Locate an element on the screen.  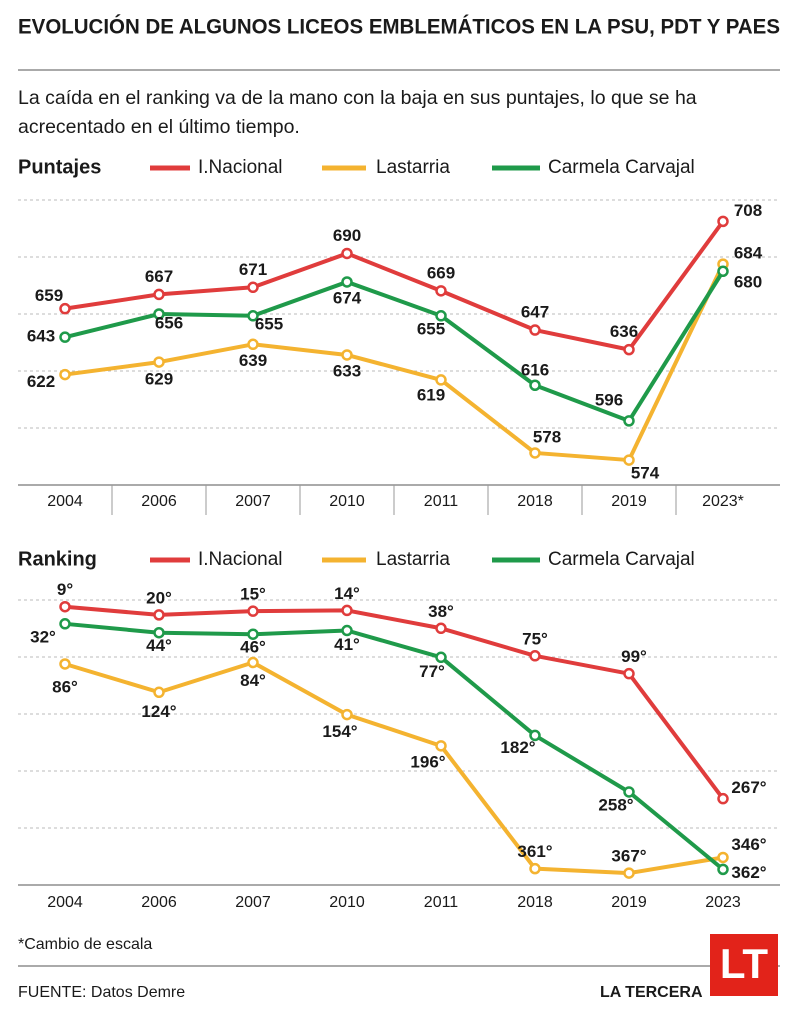
x-tick-label: 2019 is located at coordinates (629, 501).